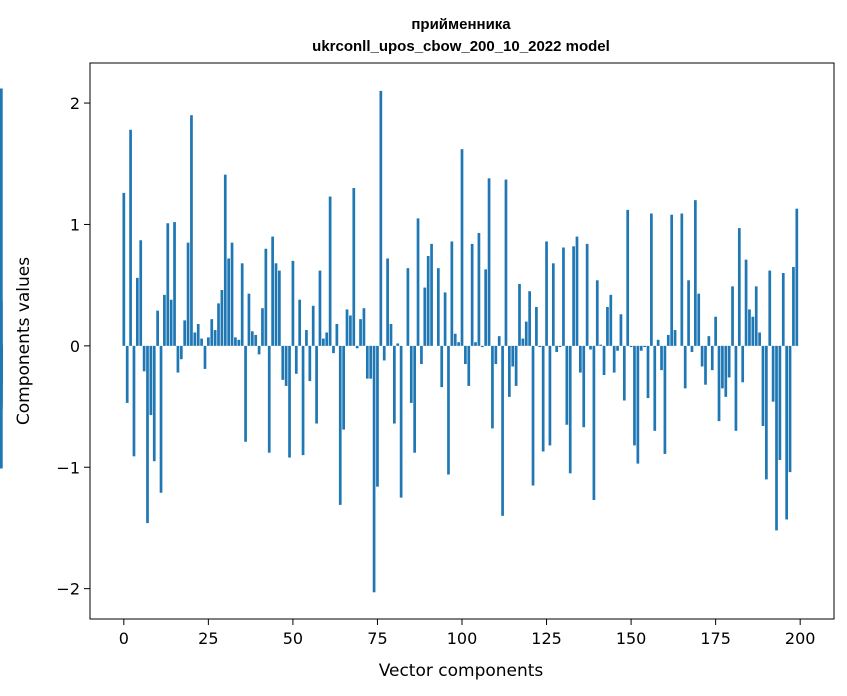 The width and height of the screenshot is (847, 696). What do you see at coordinates (461, 46) in the screenshot?
I see `chart-title-line-2: ukrconll_upos_cbow_200_10_2022 model` at bounding box center [461, 46].